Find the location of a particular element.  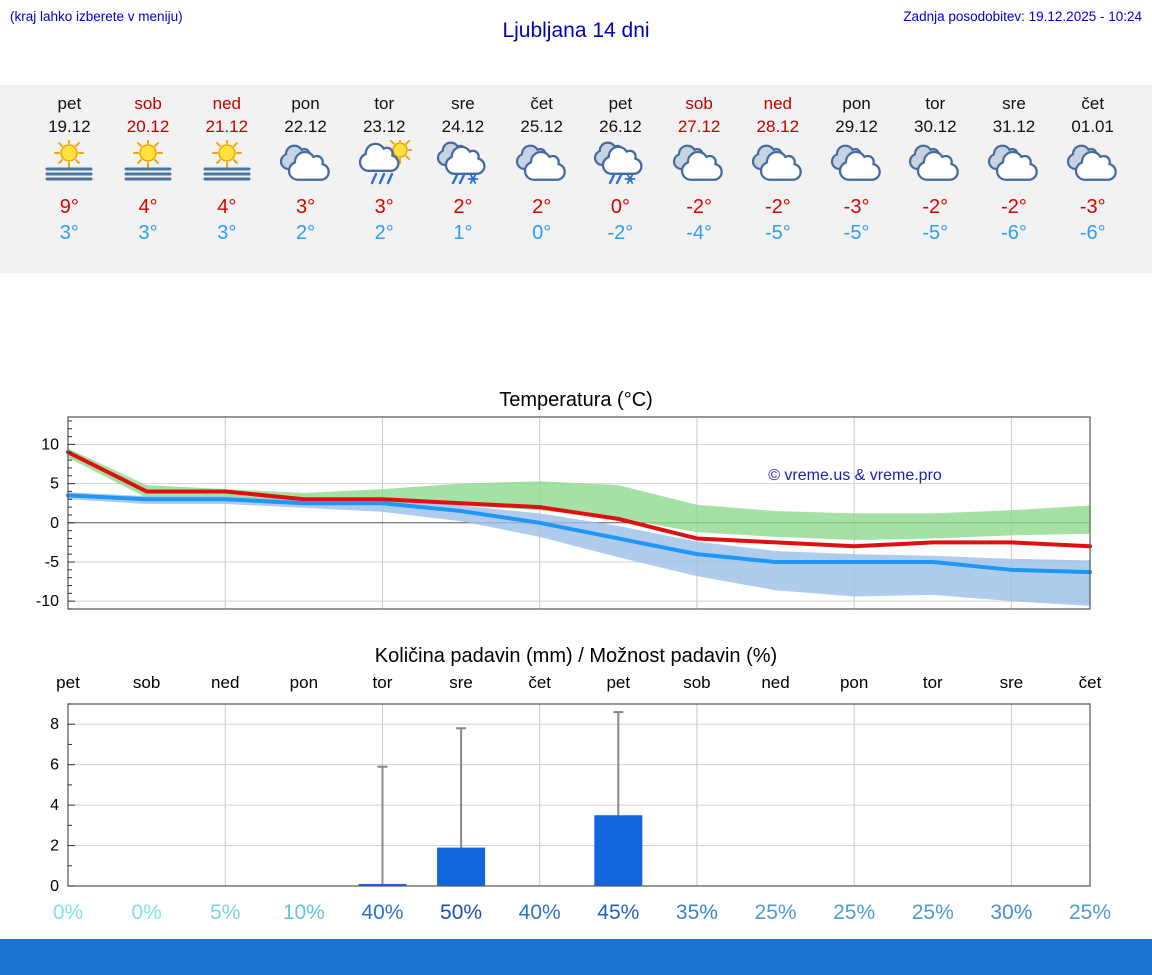

svg-text: -5 is located at coordinates (52, 562).